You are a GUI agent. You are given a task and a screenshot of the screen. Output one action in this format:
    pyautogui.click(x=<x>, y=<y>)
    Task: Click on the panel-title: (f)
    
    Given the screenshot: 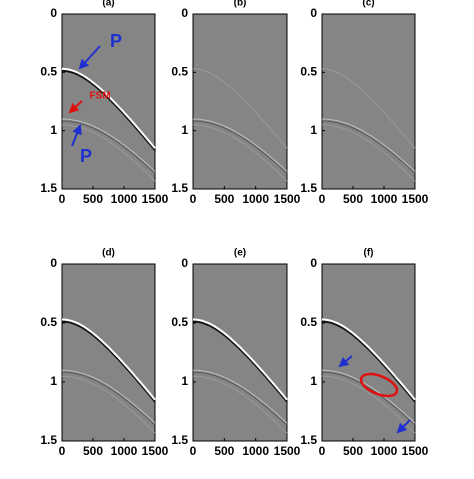 What is the action you would take?
    pyautogui.click(x=369, y=253)
    